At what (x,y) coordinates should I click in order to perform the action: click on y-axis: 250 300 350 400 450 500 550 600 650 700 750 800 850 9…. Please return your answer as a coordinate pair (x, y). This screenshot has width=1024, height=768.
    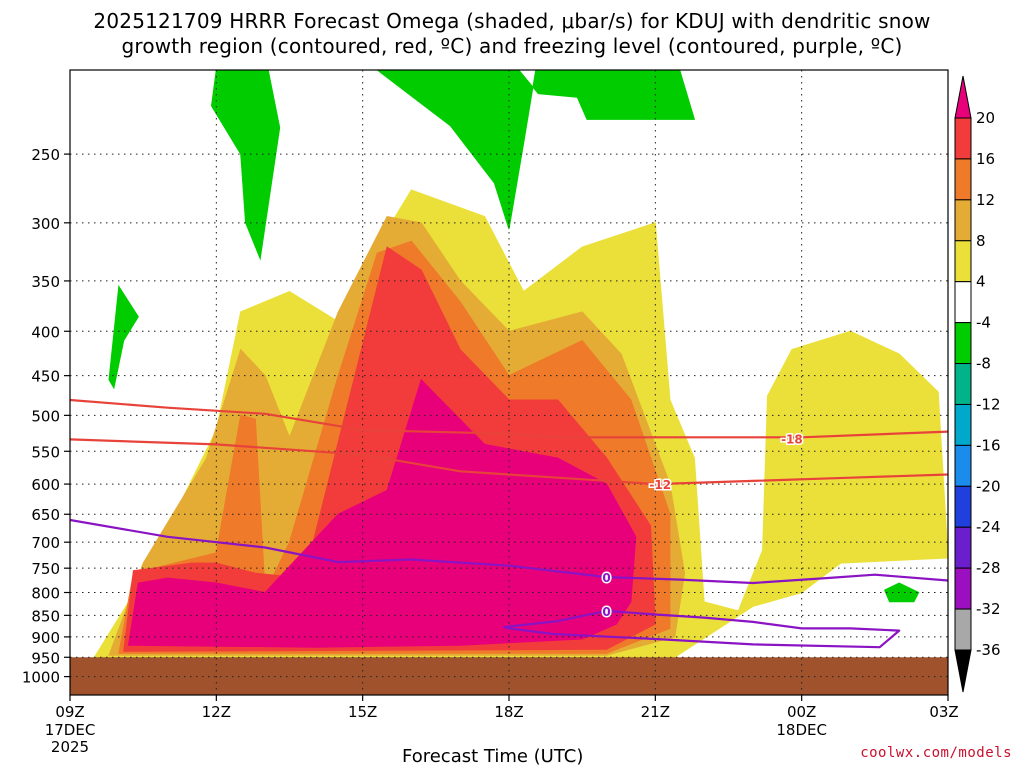
    Looking at the image, I should click on (46, 416).